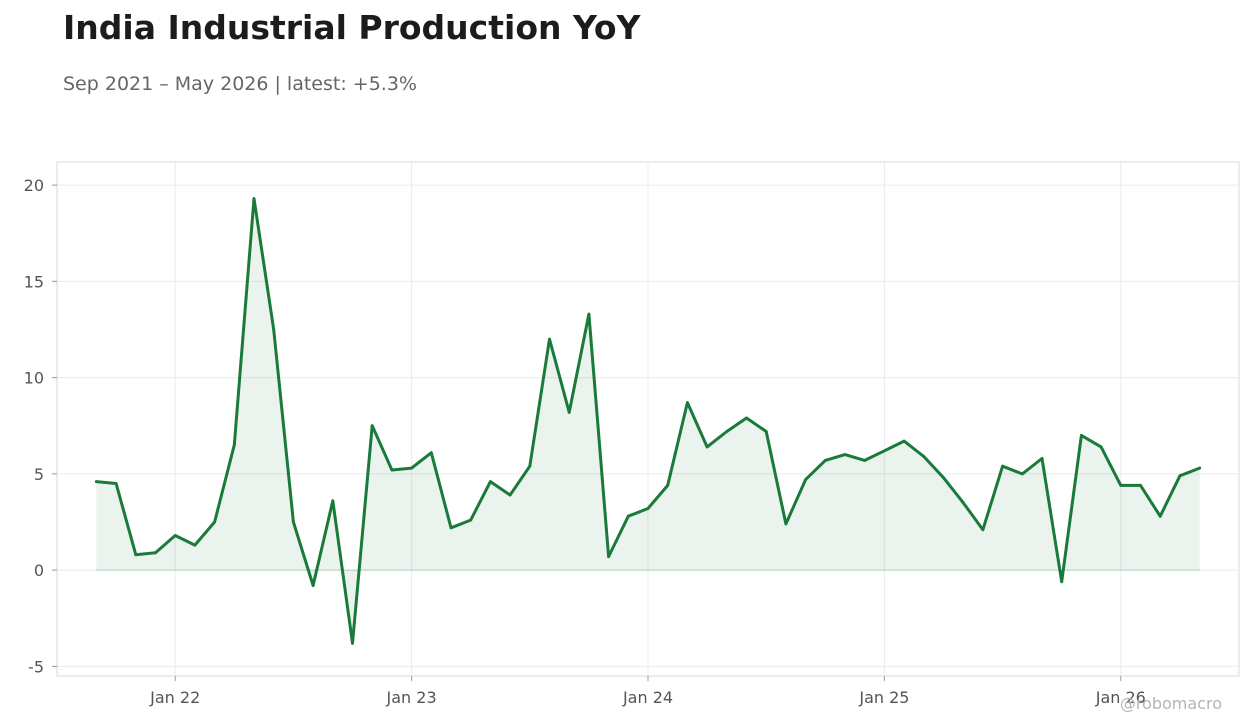 The width and height of the screenshot is (1260, 728). Describe the element at coordinates (883, 697) in the screenshot. I see `x-tick-label: Jan 25` at that location.